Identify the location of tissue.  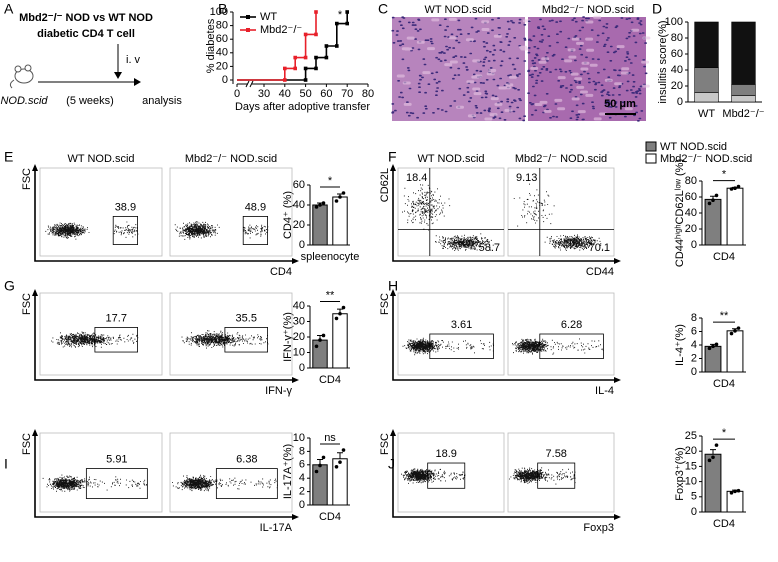
(463, 69).